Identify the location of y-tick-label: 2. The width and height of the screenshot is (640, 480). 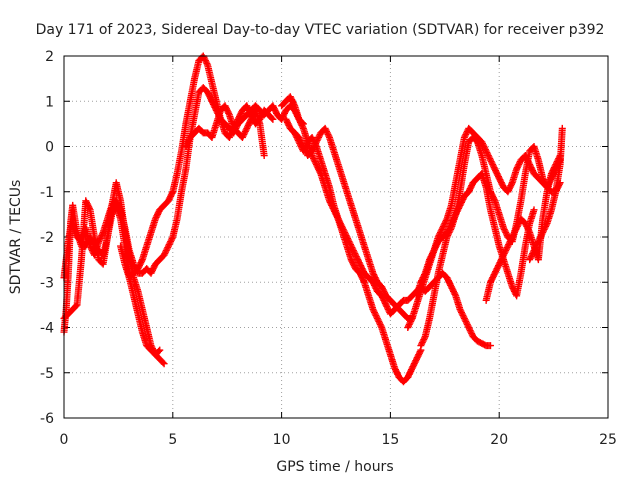
(49, 57).